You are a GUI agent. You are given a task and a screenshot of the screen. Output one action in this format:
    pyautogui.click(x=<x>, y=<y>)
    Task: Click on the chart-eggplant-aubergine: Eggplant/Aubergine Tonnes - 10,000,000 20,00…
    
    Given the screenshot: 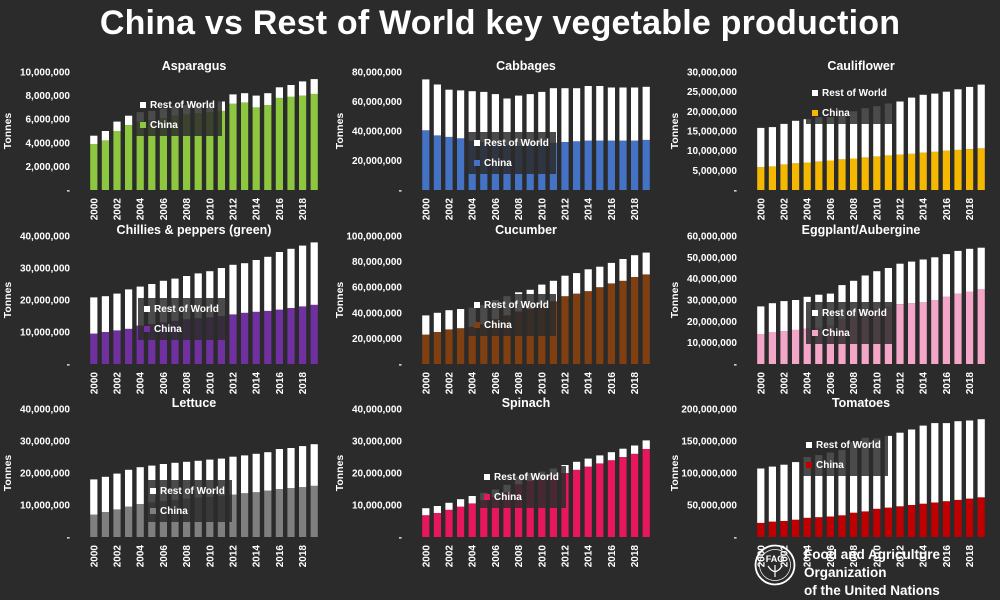 What is the action you would take?
    pyautogui.click(x=827, y=308)
    